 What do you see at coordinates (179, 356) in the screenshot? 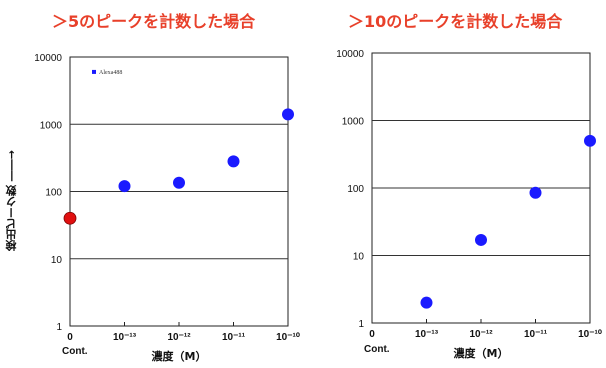
I see `x-axis-label-0: 濃度（M）` at bounding box center [179, 356].